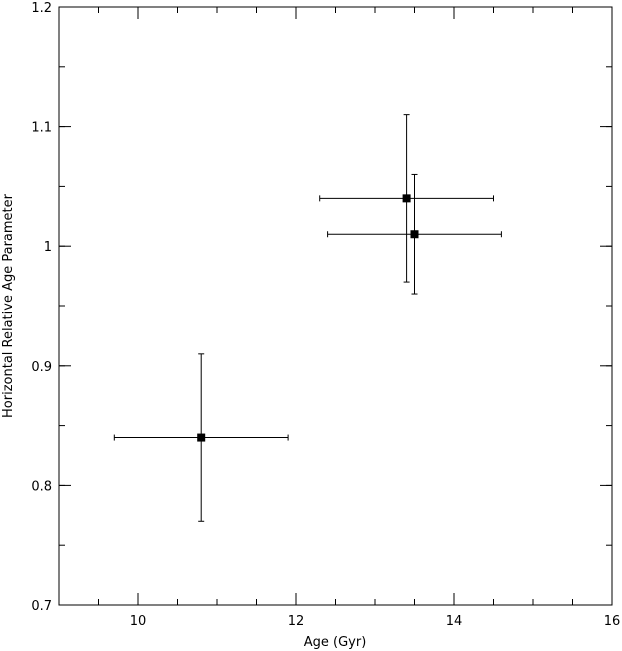  What do you see at coordinates (8, 305) in the screenshot?
I see `y-axis-label: Horizontal Relative Age Parameter` at bounding box center [8, 305].